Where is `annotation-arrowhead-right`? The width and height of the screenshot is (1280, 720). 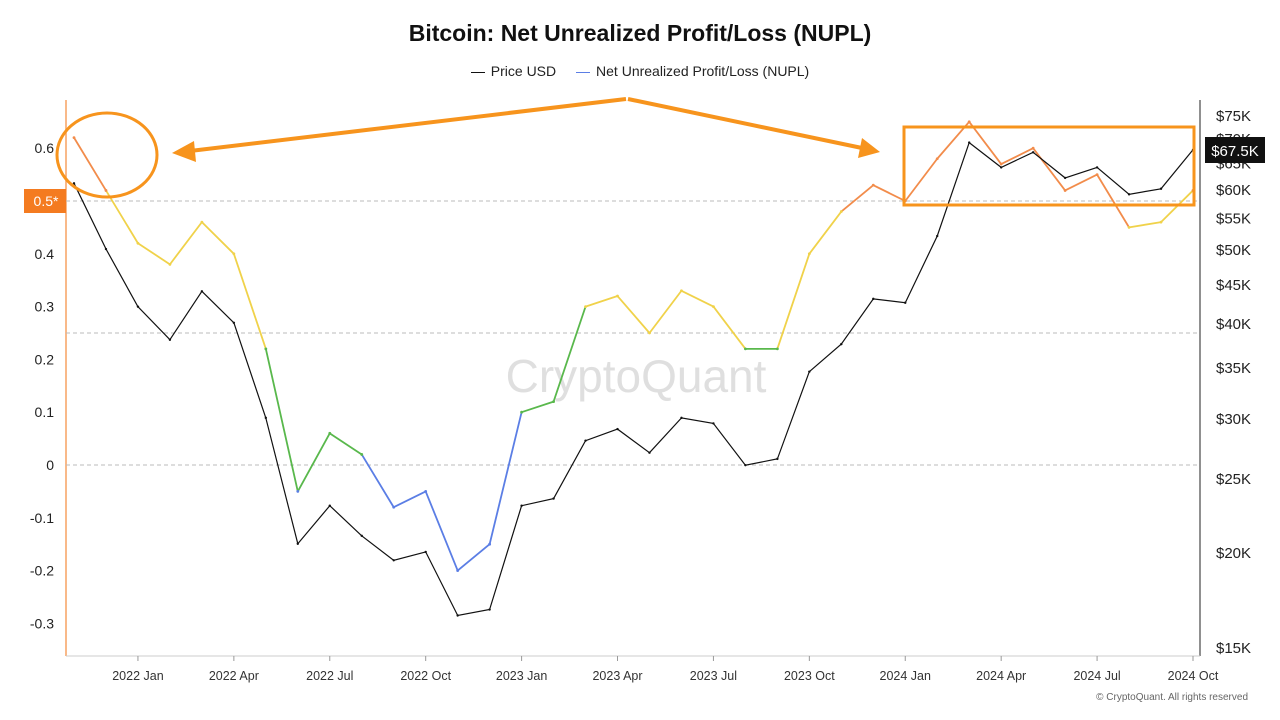 annotation-arrowhead-right is located at coordinates (869, 148).